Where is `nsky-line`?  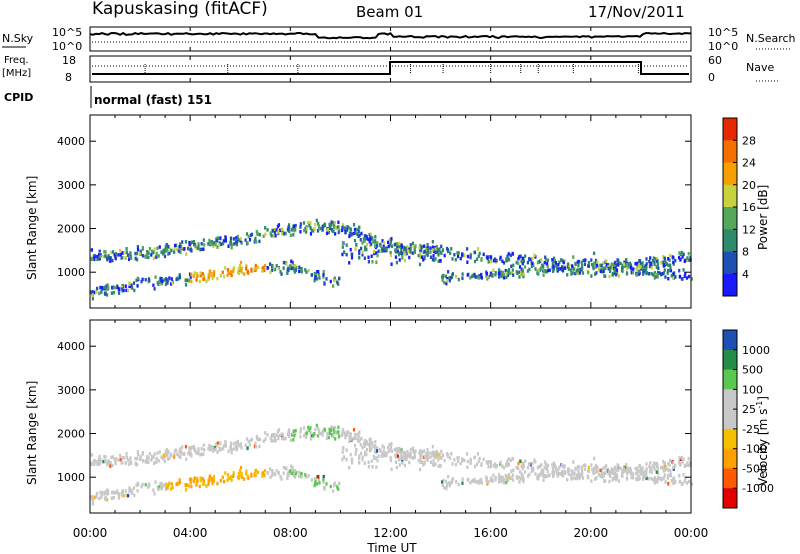
nsky-line is located at coordinates (390, 35).